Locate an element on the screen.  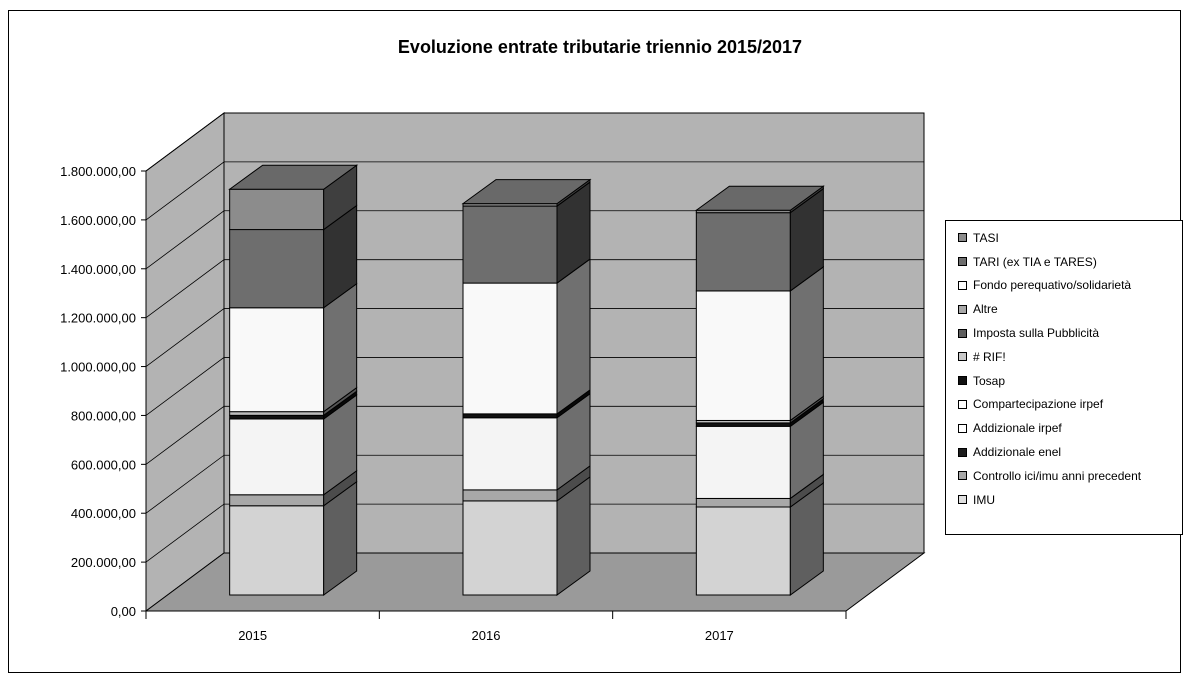
legend-item: Imposta sulla Pubblicità is located at coordinates (1064, 333).